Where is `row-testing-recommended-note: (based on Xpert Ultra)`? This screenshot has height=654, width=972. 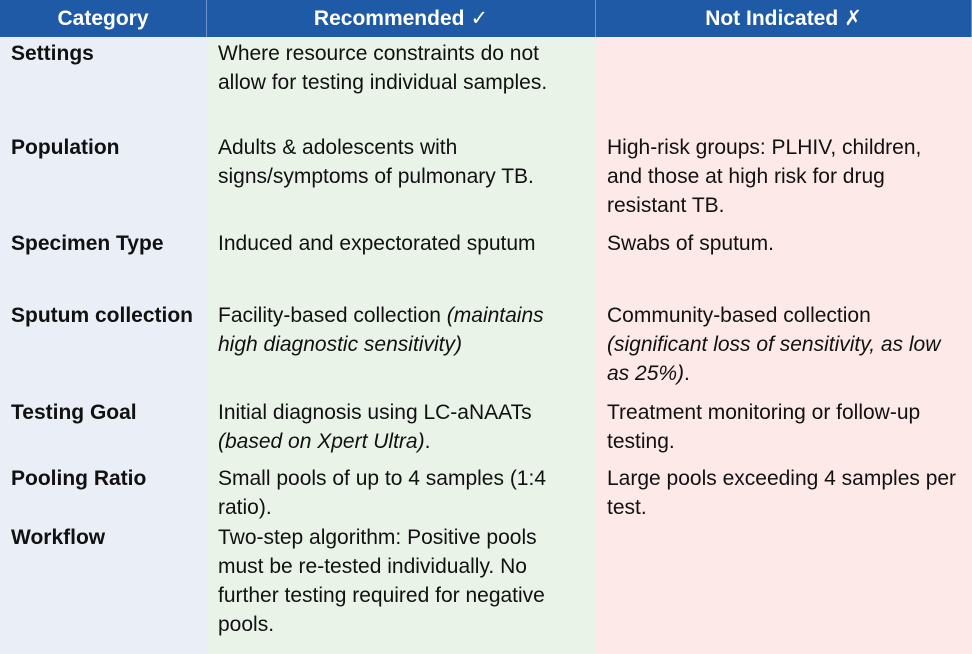 row-testing-recommended-note: (based on Xpert Ultra) is located at coordinates (321, 441).